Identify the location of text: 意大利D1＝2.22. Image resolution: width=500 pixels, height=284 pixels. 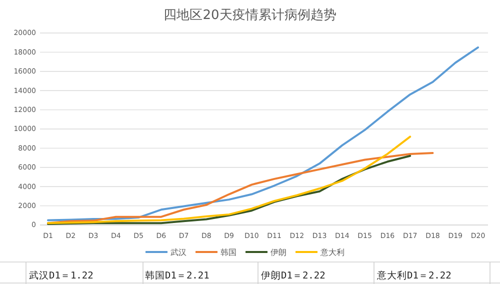
(414, 275).